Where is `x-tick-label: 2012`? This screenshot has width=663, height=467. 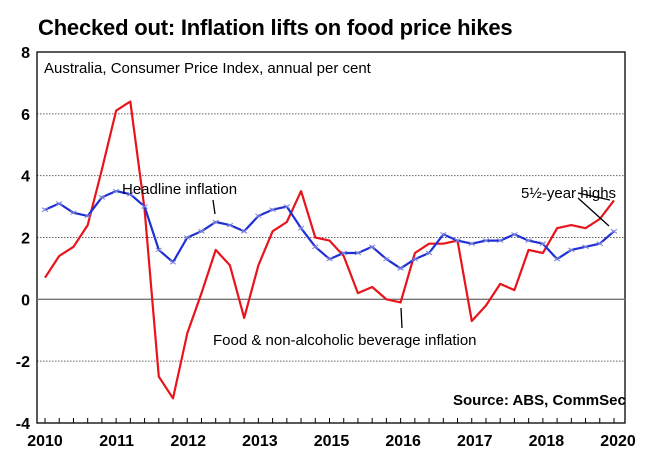
x-tick-label: 2012 is located at coordinates (188, 441).